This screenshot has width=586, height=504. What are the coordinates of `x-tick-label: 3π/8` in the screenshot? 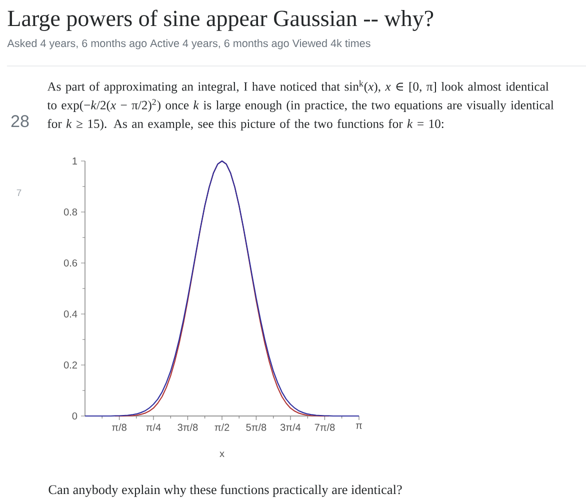 It's located at (188, 427).